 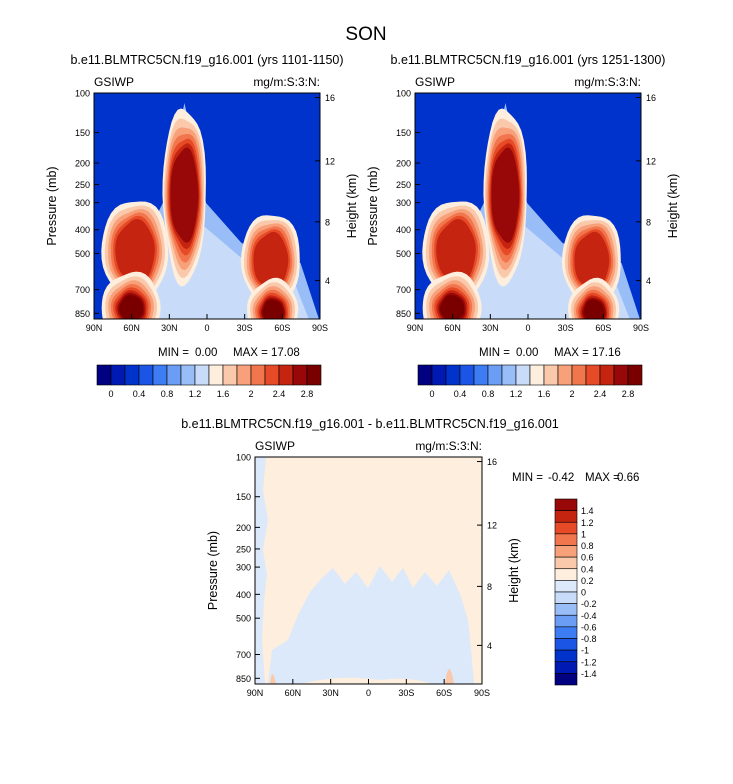 What do you see at coordinates (223, 394) in the screenshot?
I see `panel-1-colorbar-label: 1.6` at bounding box center [223, 394].